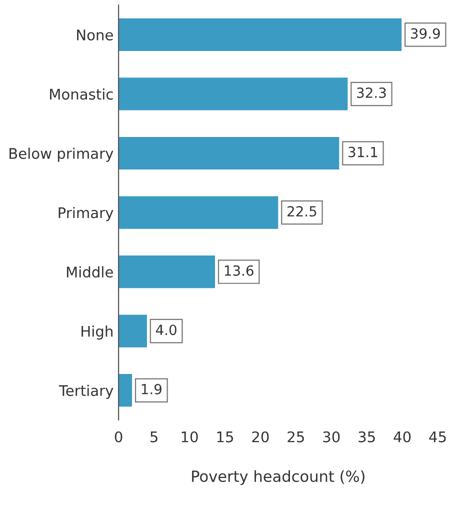 The width and height of the screenshot is (456, 506). I want to click on y-tick-label: Tertiary, so click(86, 391).